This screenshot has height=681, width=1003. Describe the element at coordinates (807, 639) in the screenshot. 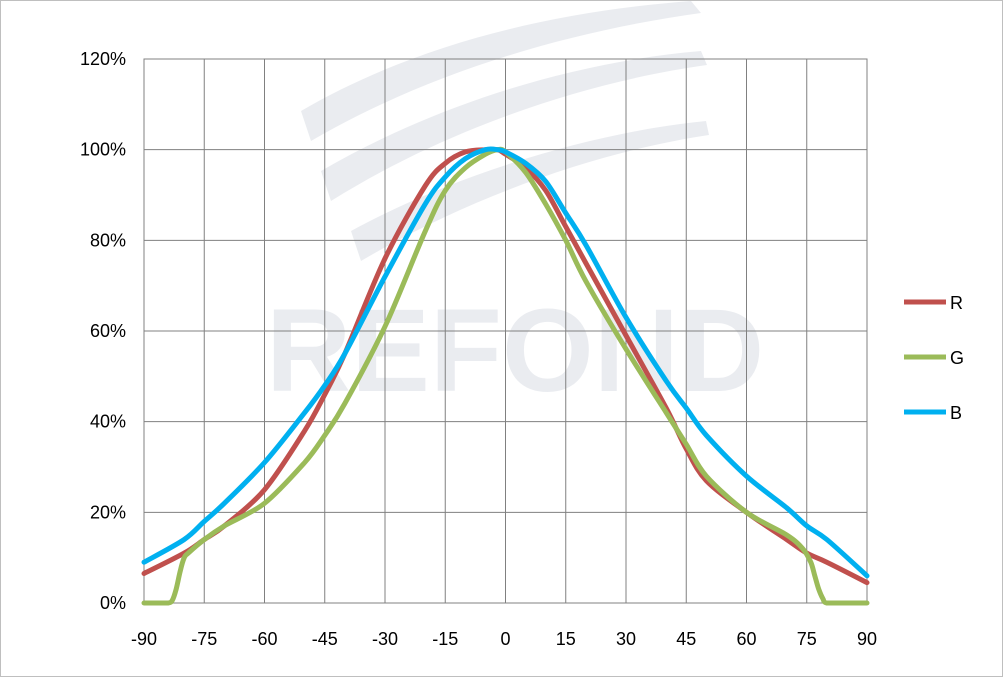

I see `x-tick-label: 75` at that location.